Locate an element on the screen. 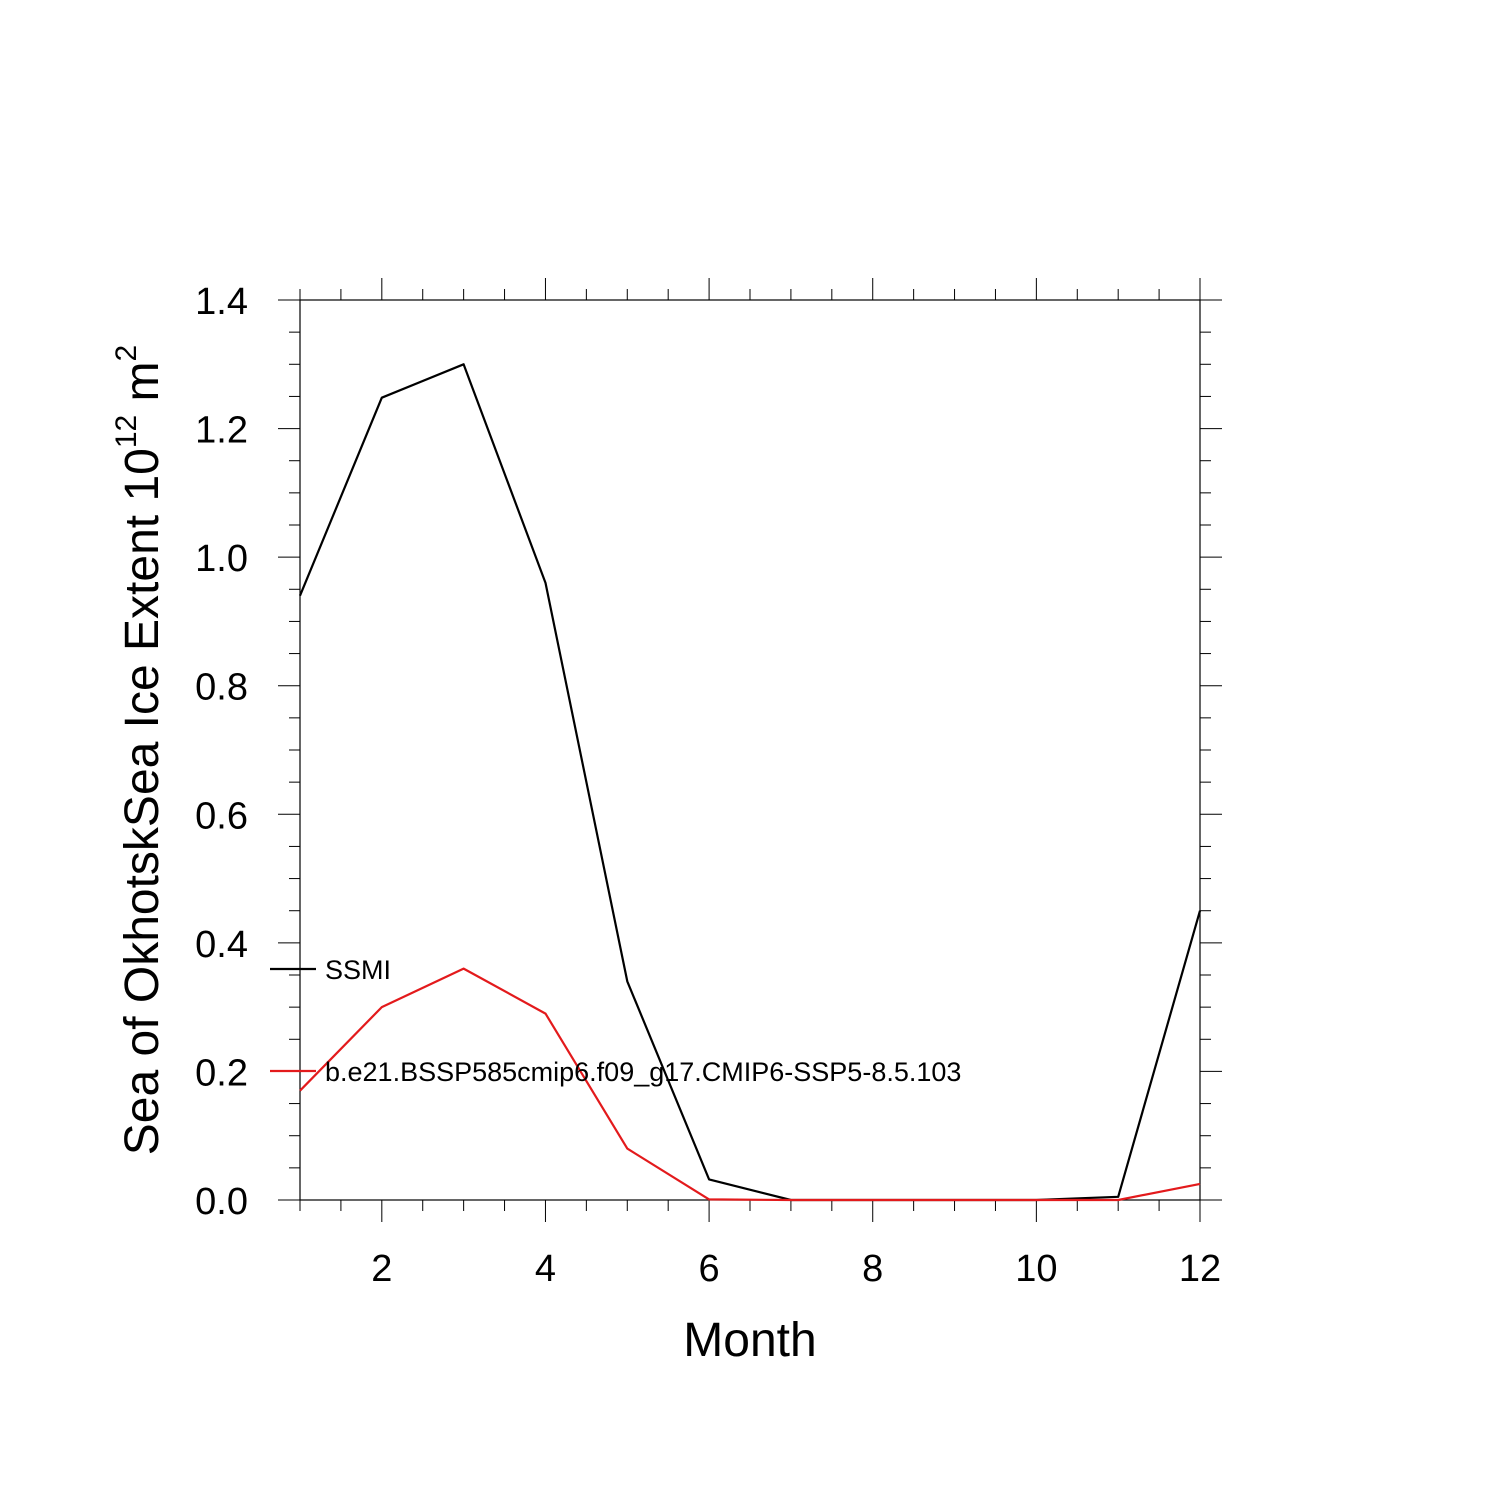  y-axis-label: Sea of OkhotskSea Ice Extent 1012 m2 is located at coordinates (139, 750).